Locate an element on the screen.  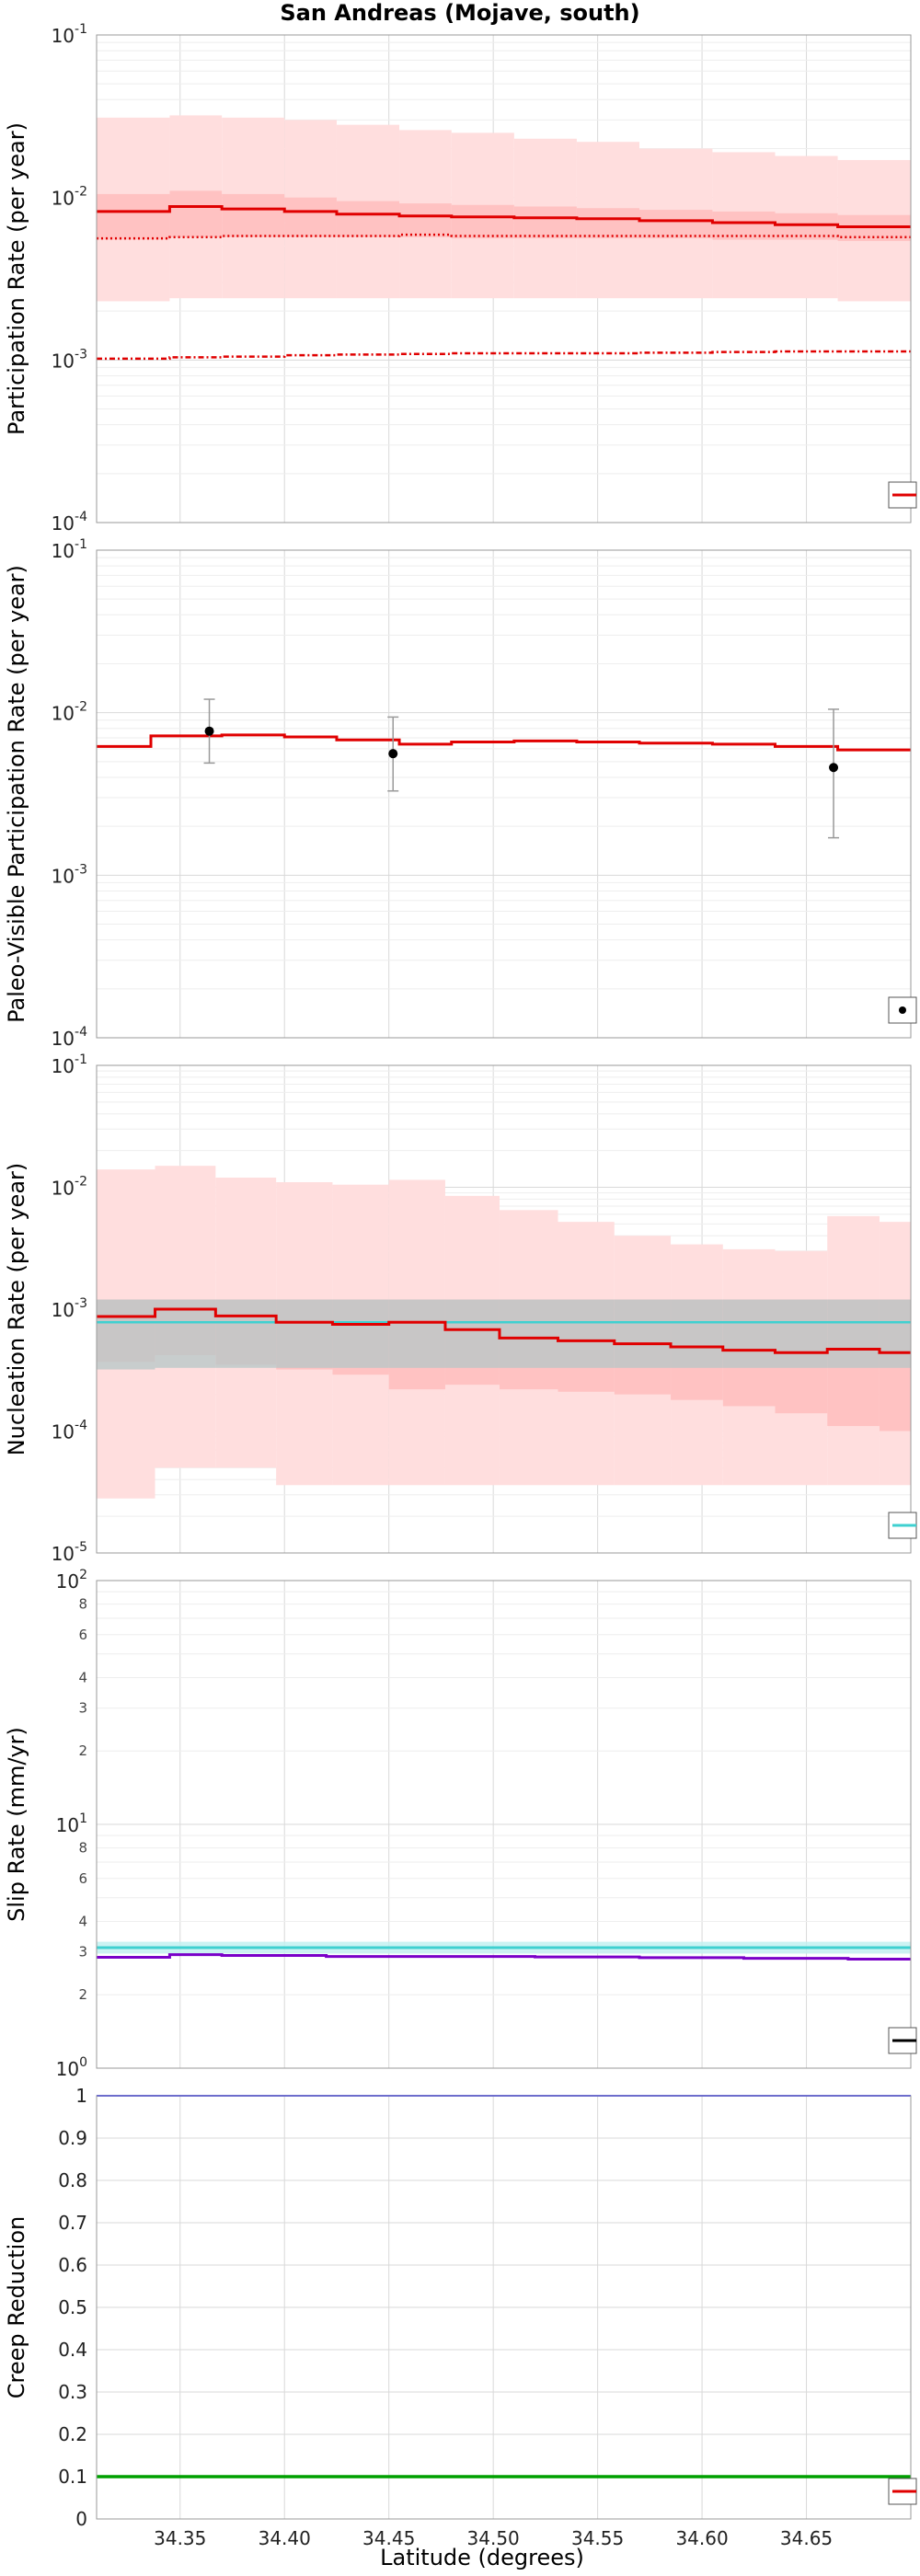
y-tick-label: 10⁰ is located at coordinates (71, 2067).